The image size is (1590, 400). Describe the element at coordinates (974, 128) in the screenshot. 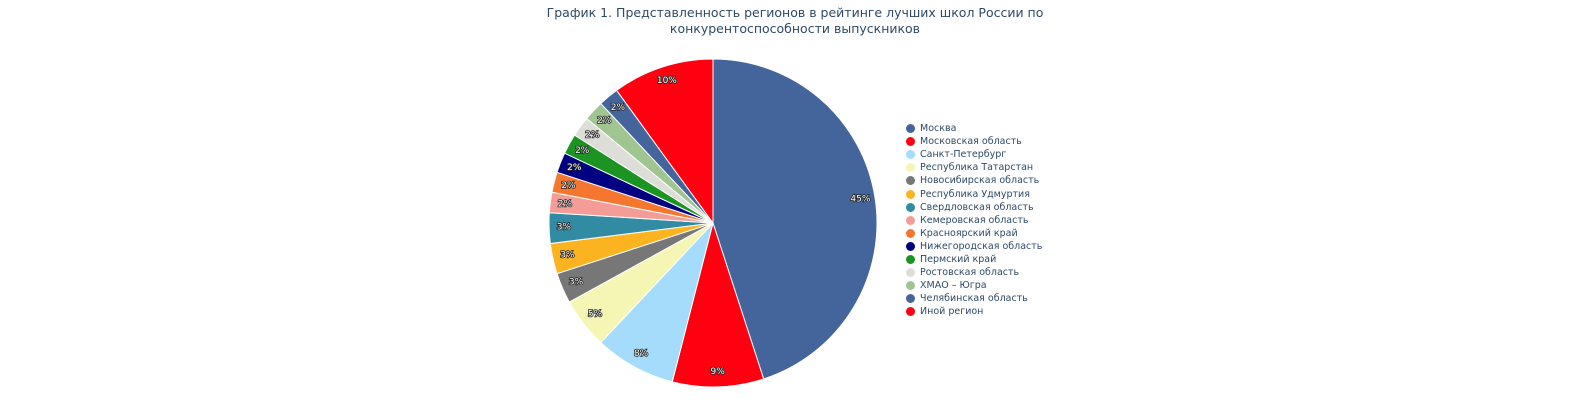

I see `legend-item: Москва` at that location.